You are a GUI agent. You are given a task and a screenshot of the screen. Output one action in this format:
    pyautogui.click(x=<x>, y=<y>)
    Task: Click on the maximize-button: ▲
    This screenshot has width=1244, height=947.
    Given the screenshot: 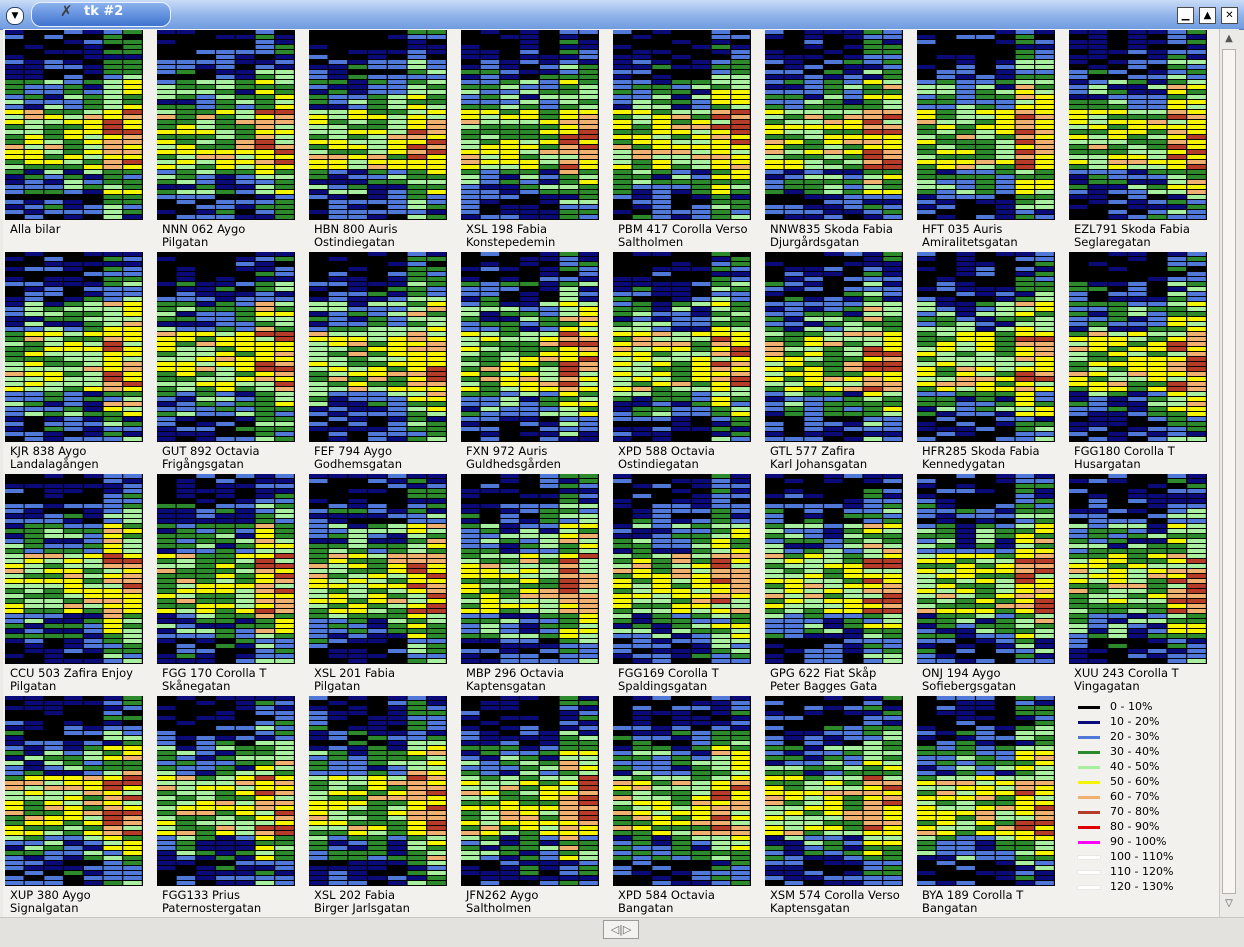 What is the action you would take?
    pyautogui.click(x=1207, y=15)
    